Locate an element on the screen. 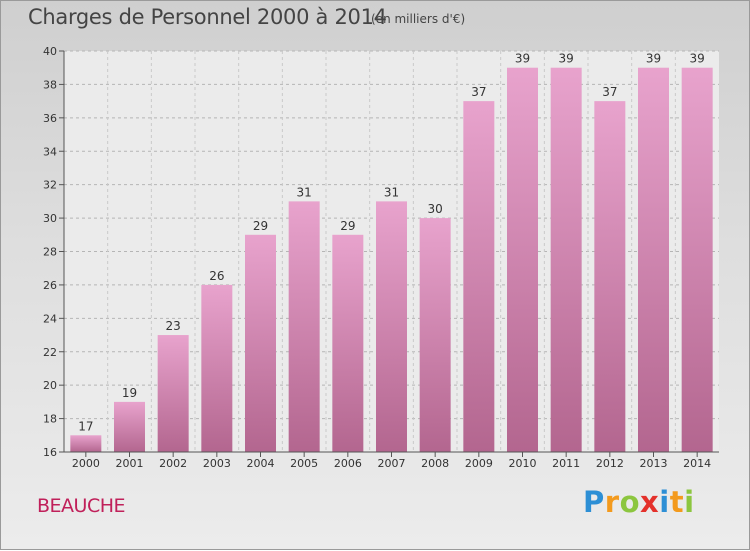 This screenshot has width=750, height=551. y-tick-label: 26 is located at coordinates (50, 285).